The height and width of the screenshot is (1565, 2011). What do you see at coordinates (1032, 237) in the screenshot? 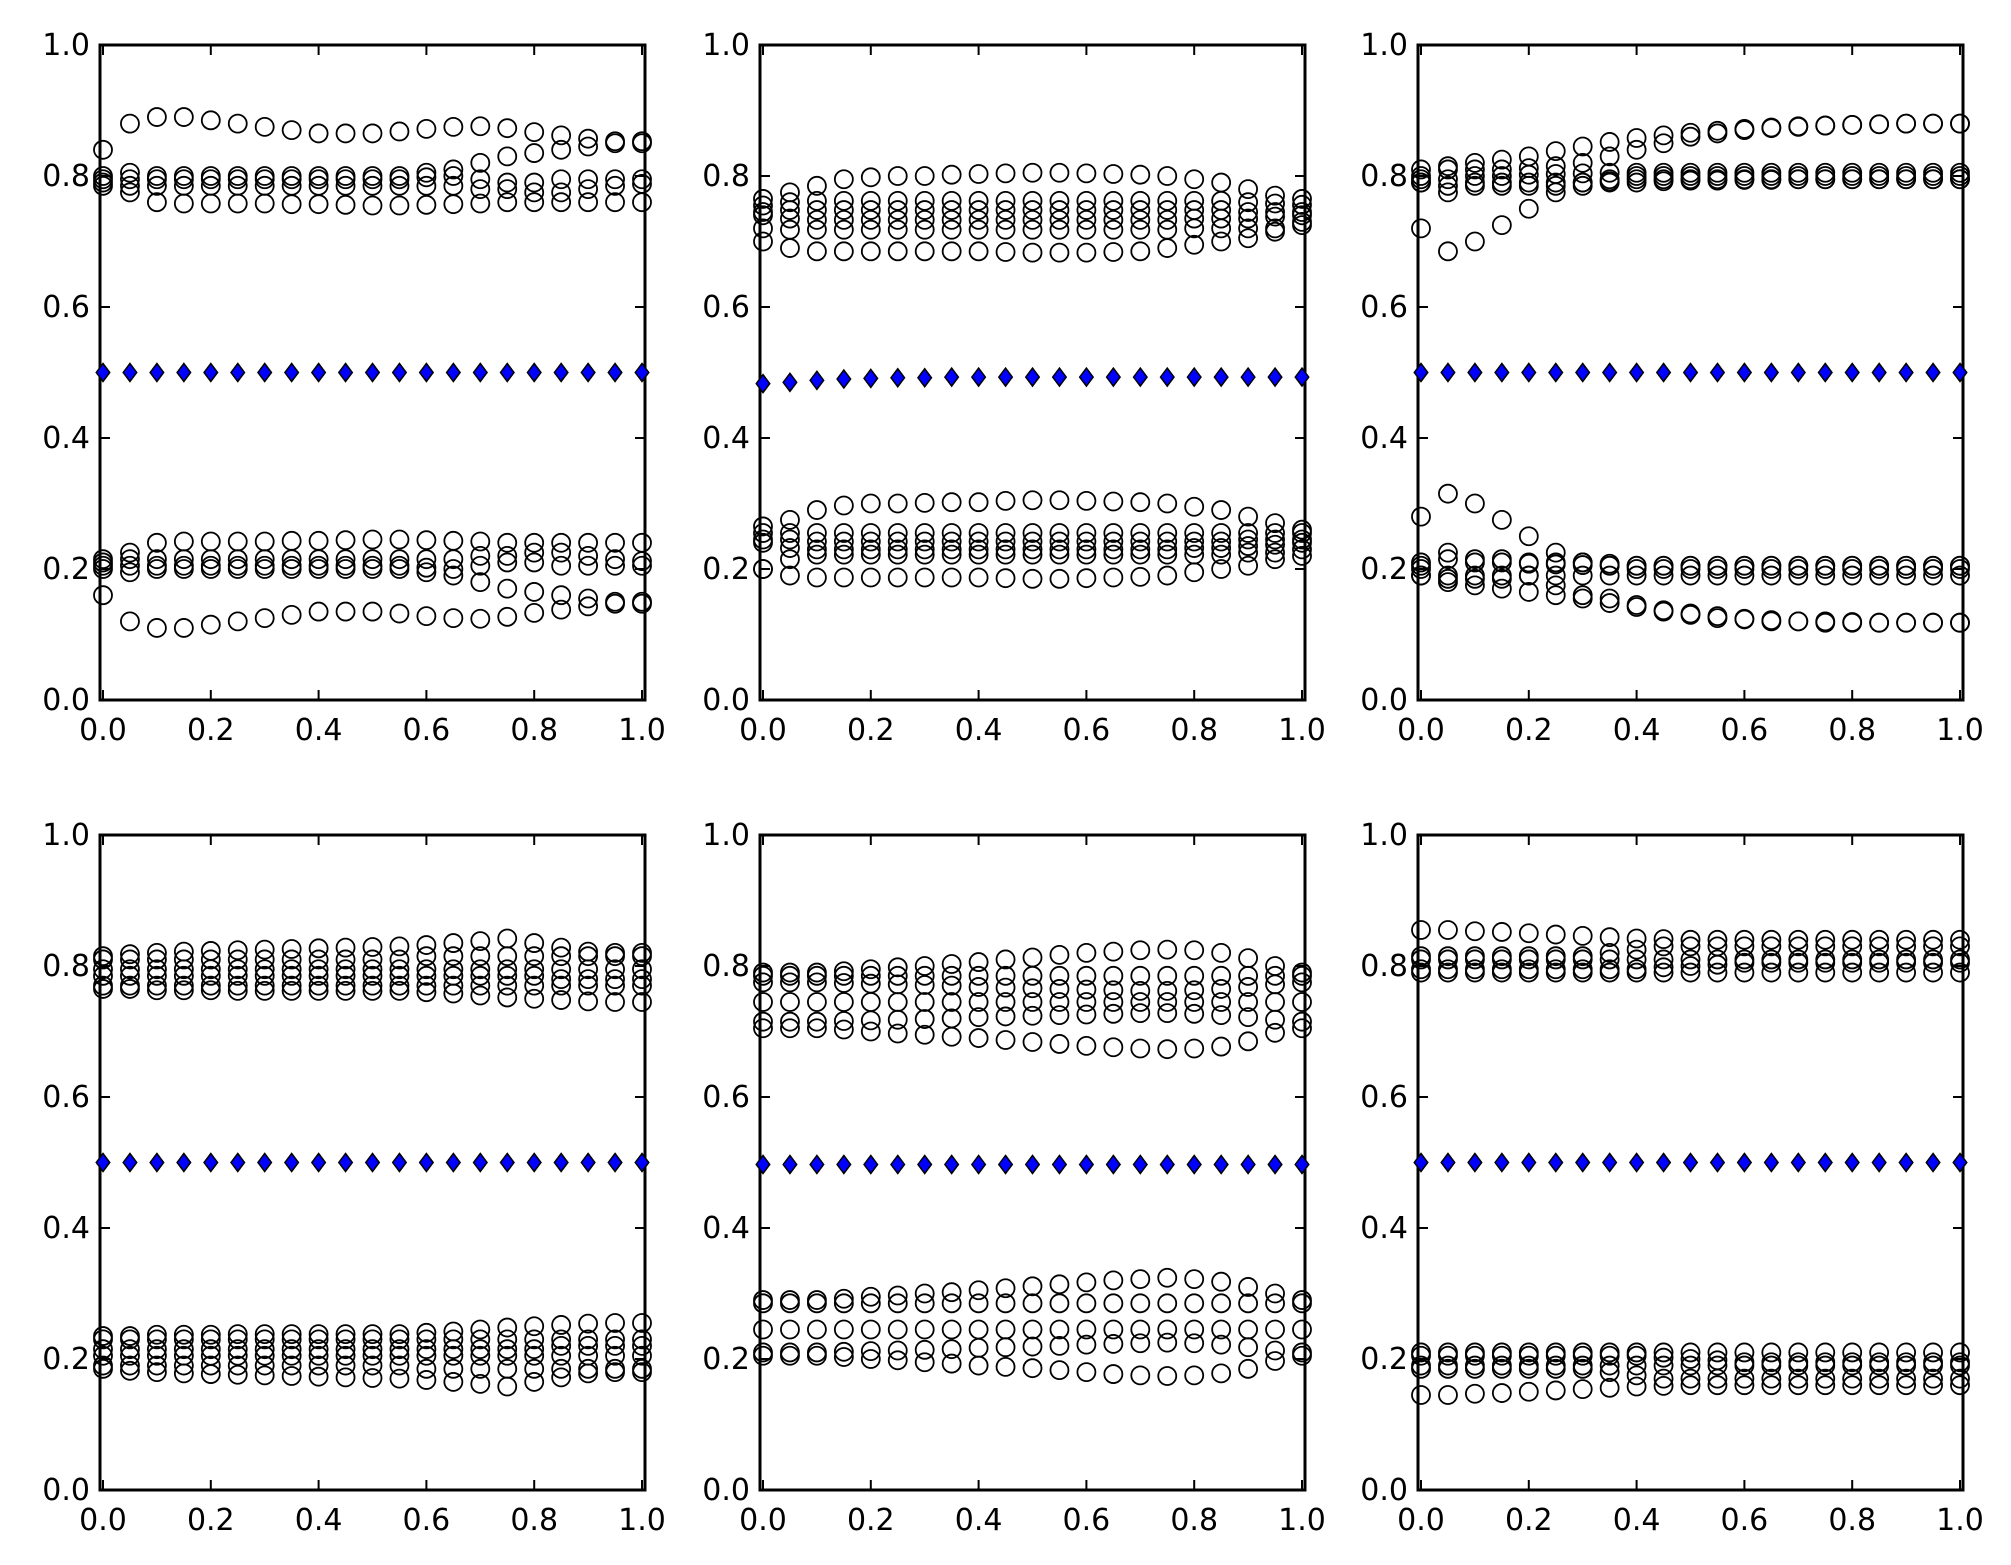
I see `series-6-circles` at bounding box center [1032, 237].